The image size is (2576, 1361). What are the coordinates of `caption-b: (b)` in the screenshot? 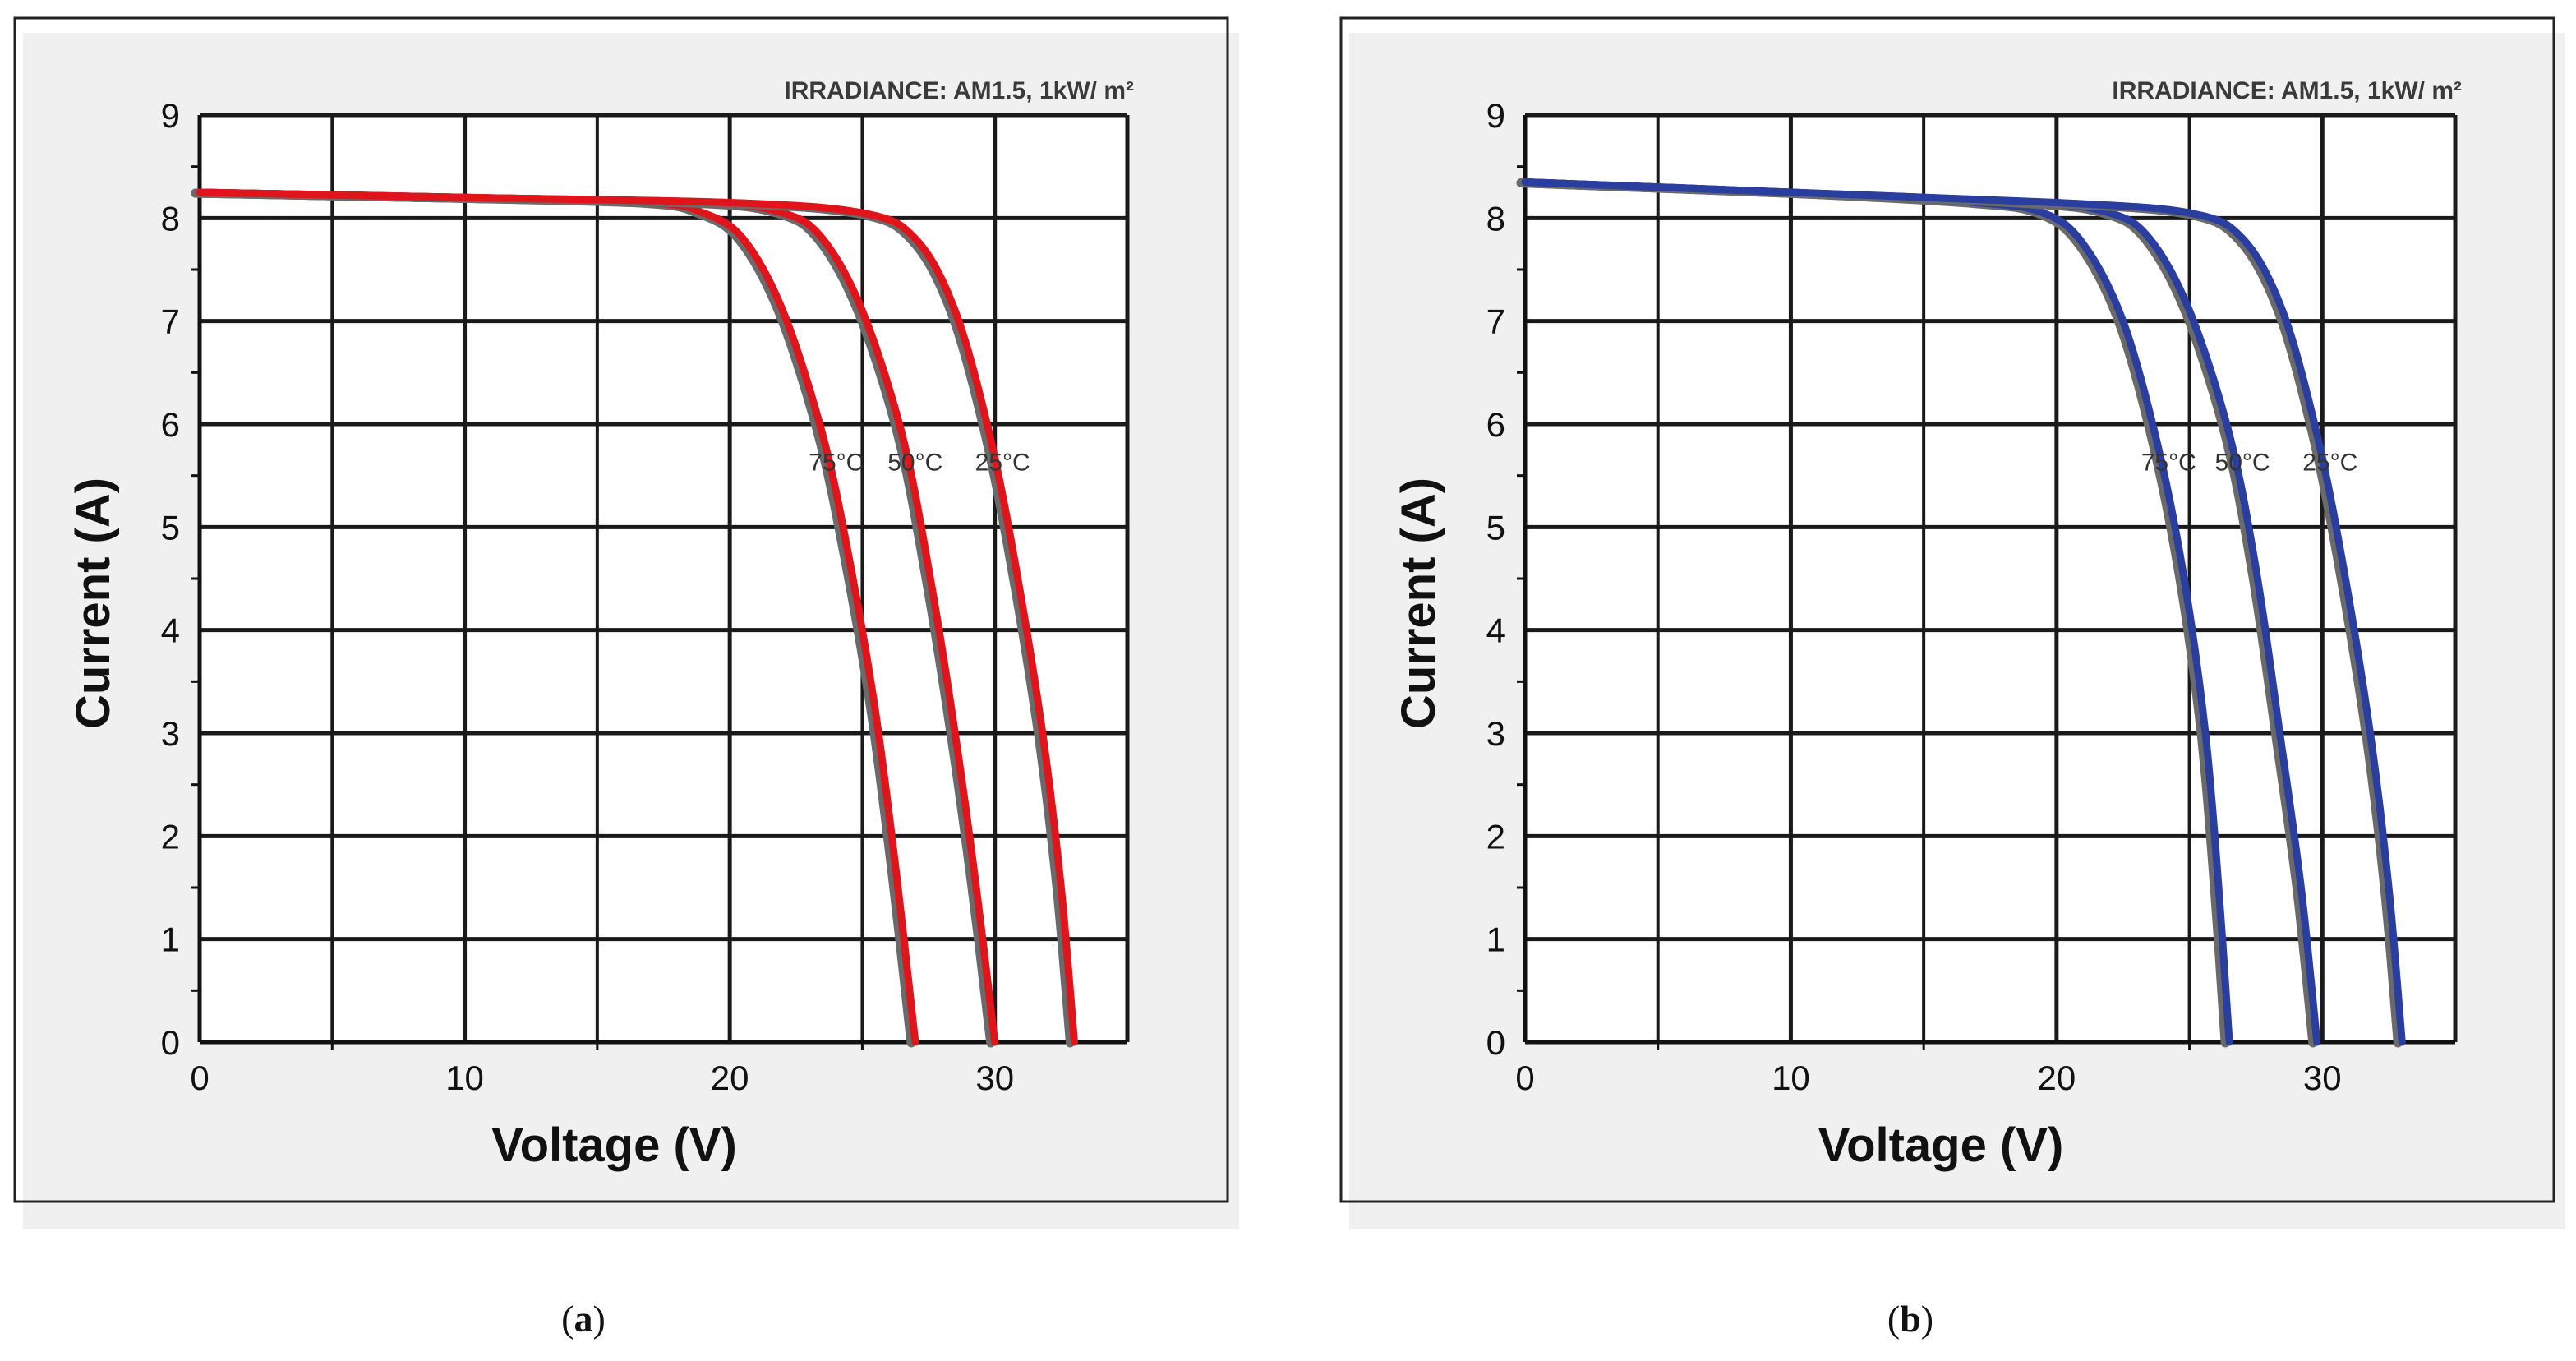 It's located at (1910, 1319).